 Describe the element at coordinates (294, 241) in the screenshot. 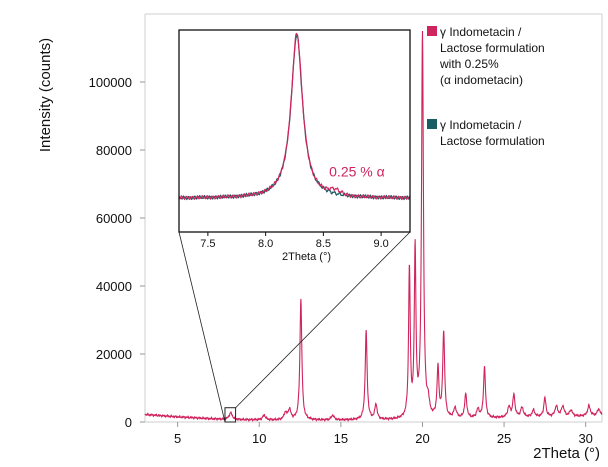

I see `inset-x-axis: 7.5 8.0 8.5 9.0` at that location.